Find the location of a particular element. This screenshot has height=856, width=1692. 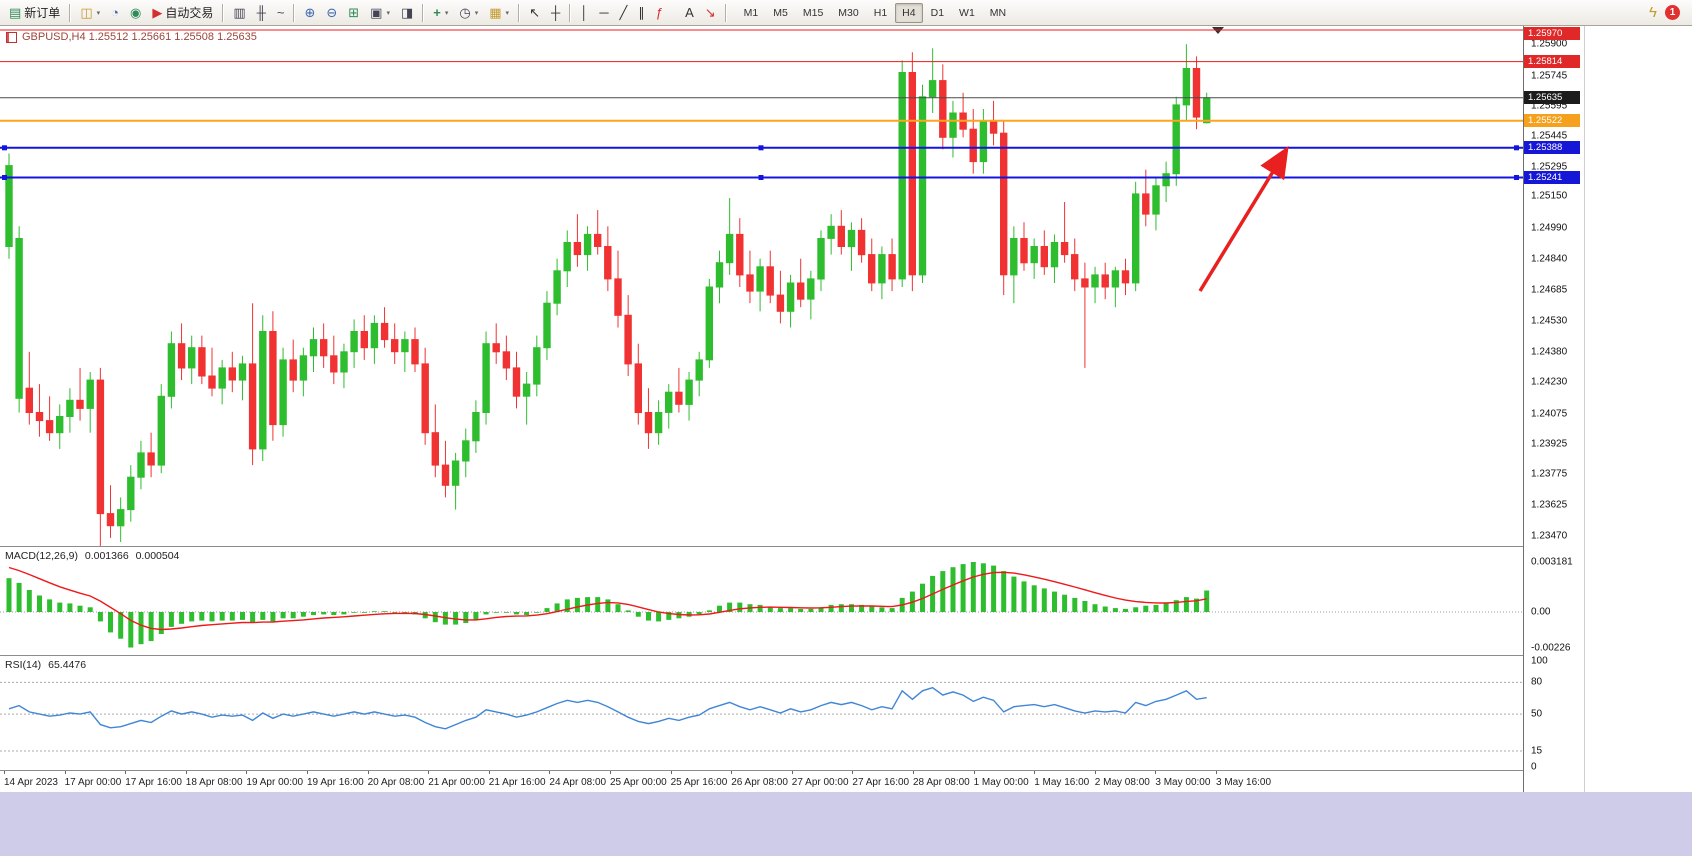

price-tag-1.25522: 1.25522 is located at coordinates (1552, 121).